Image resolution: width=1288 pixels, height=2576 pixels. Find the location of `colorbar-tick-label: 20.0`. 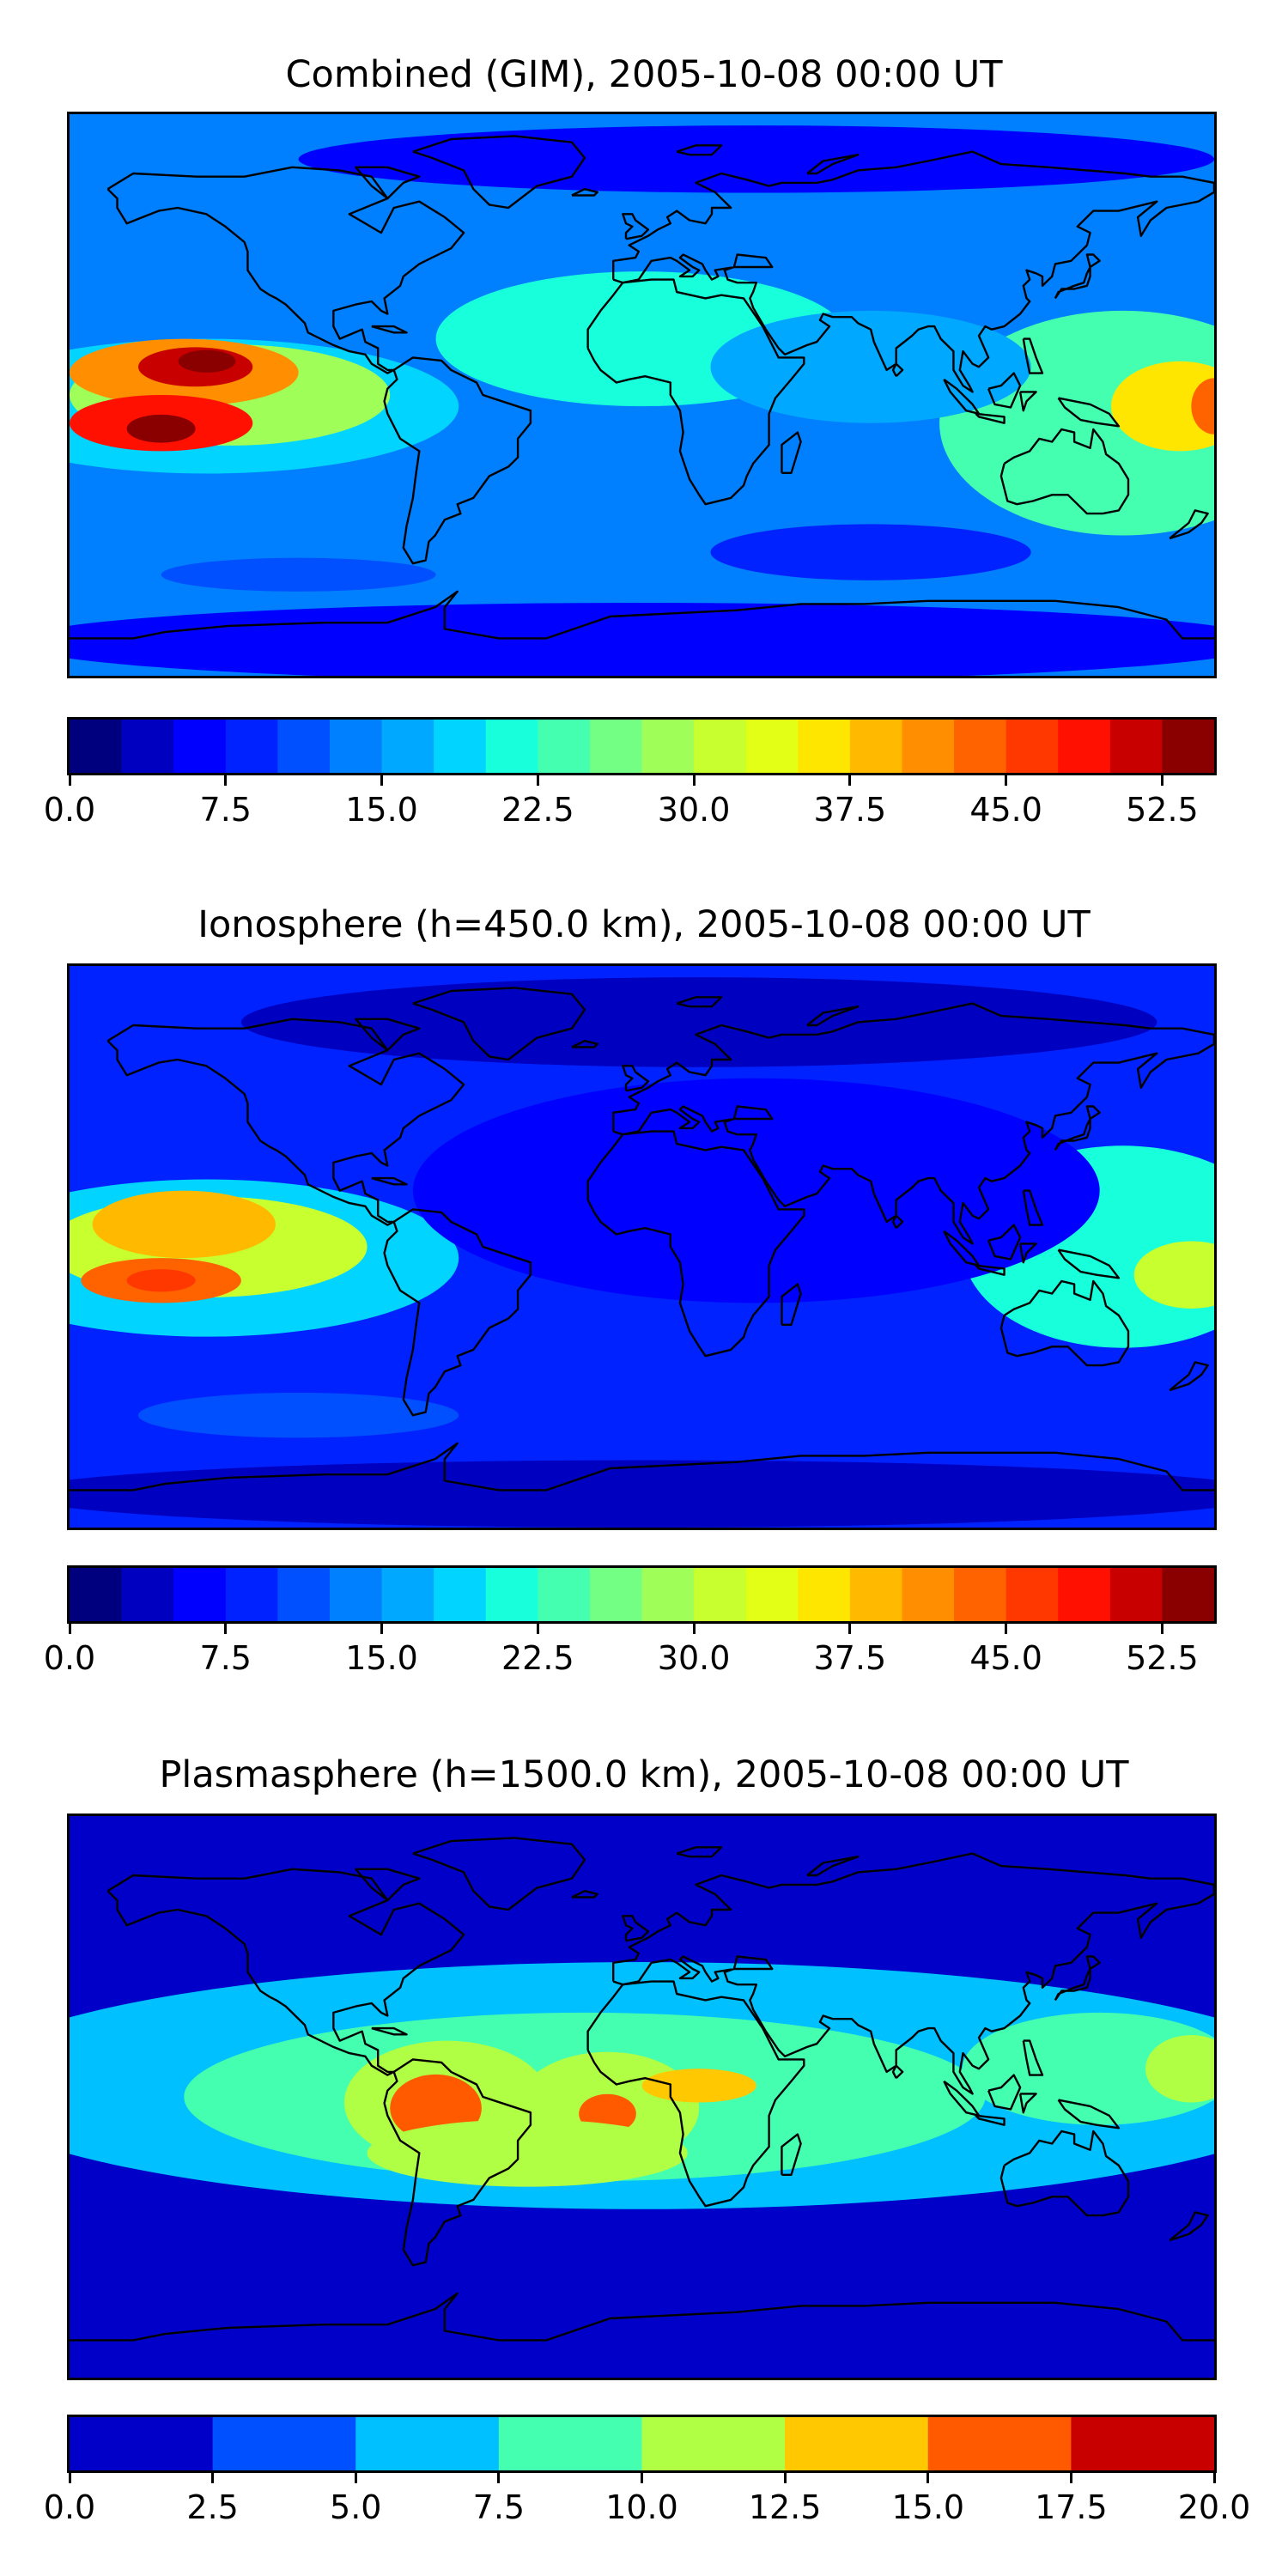

colorbar-tick-label: 20.0 is located at coordinates (1214, 2507).